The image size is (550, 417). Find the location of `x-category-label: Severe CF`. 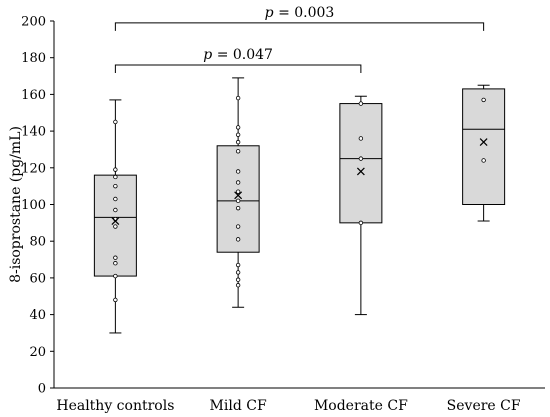

x-category-label: Severe CF is located at coordinates (484, 406).